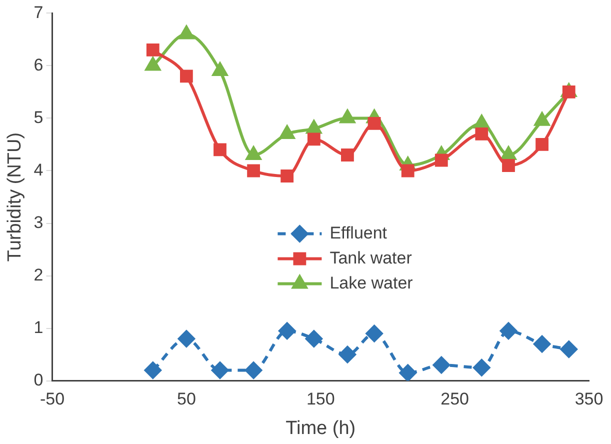 This screenshot has width=611, height=444. What do you see at coordinates (321, 428) in the screenshot?
I see `x-axis-title: Time (h)` at bounding box center [321, 428].